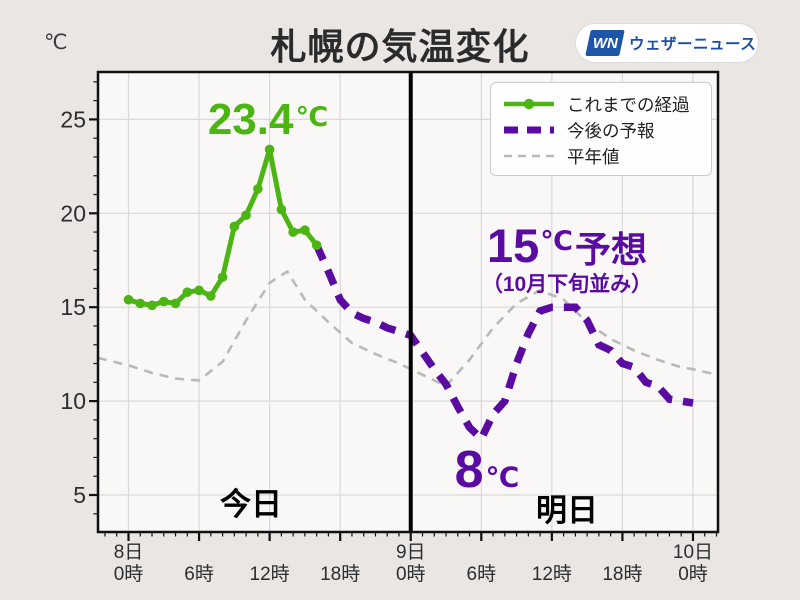 The height and width of the screenshot is (600, 800). Describe the element at coordinates (628, 104) in the screenshot. I see `legend-label-past: これまでの経過` at that location.